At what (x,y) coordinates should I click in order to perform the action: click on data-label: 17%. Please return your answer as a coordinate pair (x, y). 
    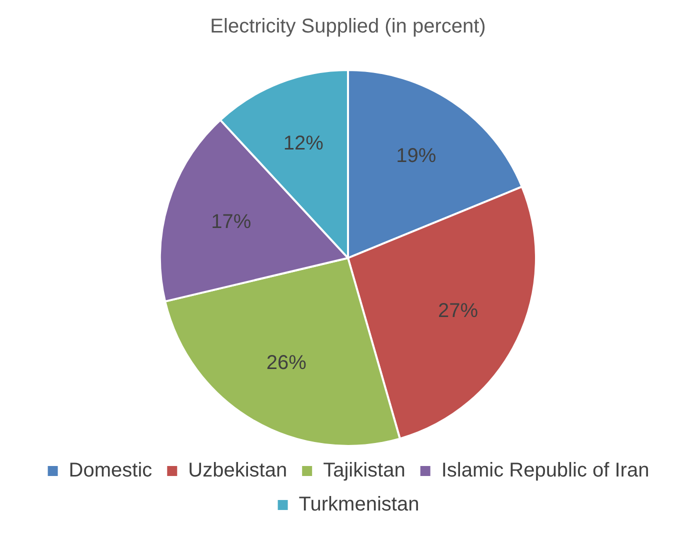
    Looking at the image, I should click on (231, 221).